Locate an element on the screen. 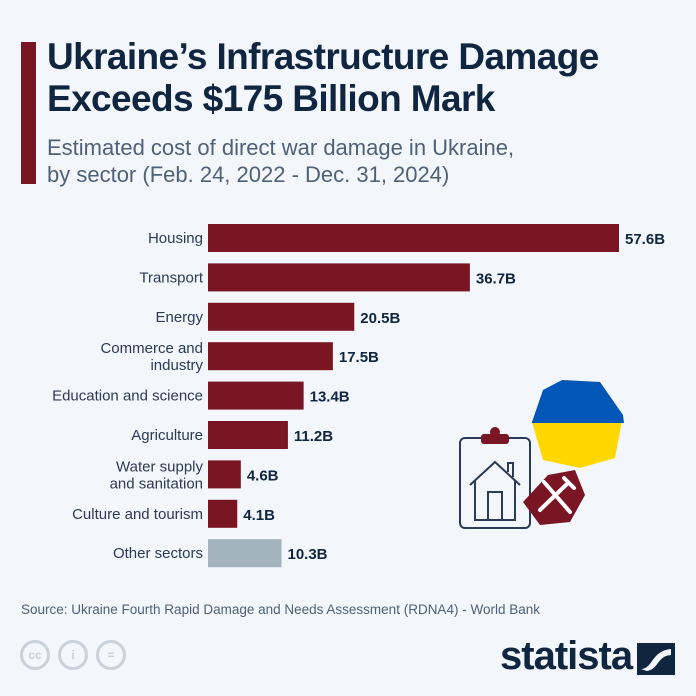  data-label: 17.5B is located at coordinates (359, 357).